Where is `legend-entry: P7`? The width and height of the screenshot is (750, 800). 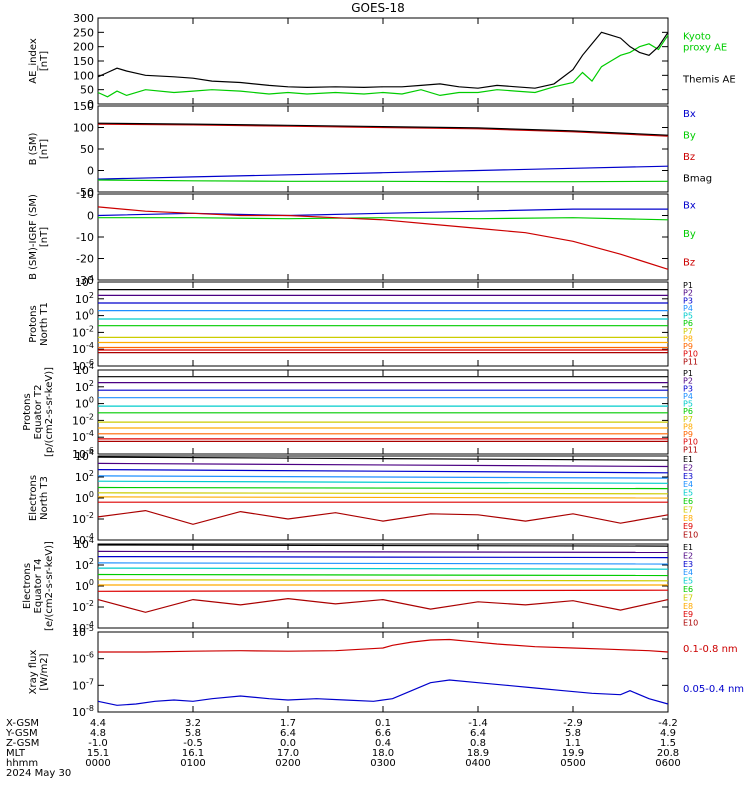 legend-entry: P7 is located at coordinates (688, 331).